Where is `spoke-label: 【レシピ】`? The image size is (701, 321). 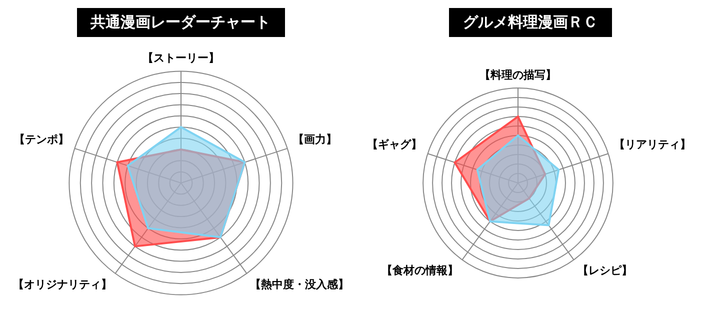 spoke-label: 【レシピ】 is located at coordinates (604, 271).